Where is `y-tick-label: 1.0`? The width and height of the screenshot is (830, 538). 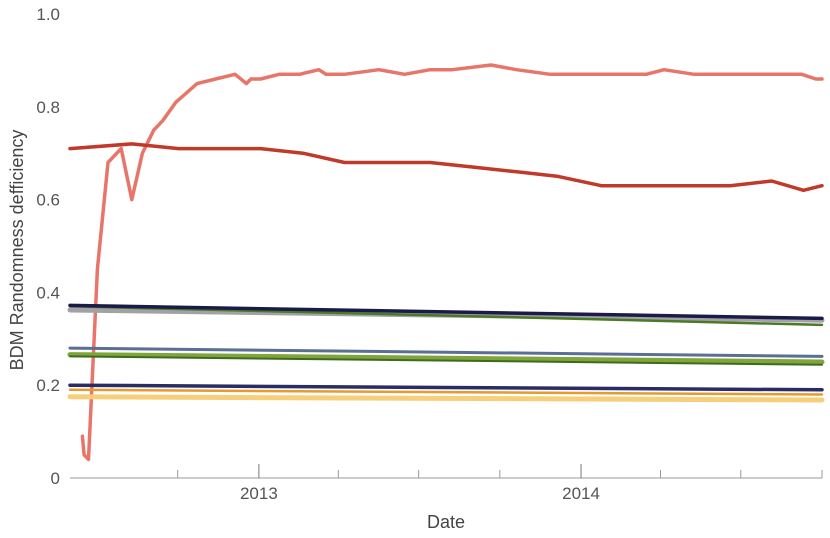
y-tick-label: 1.0 is located at coordinates (48, 14).